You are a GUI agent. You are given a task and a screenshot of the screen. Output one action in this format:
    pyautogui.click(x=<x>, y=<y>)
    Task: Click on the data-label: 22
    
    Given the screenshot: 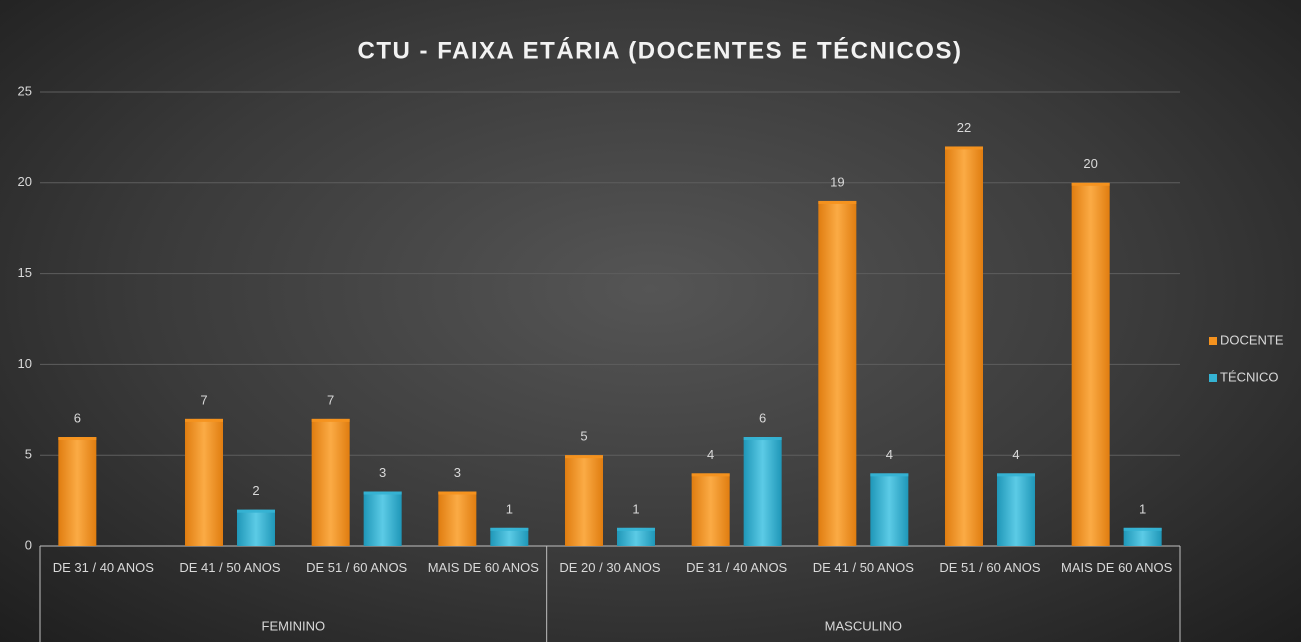 What is the action you would take?
    pyautogui.click(x=964, y=127)
    